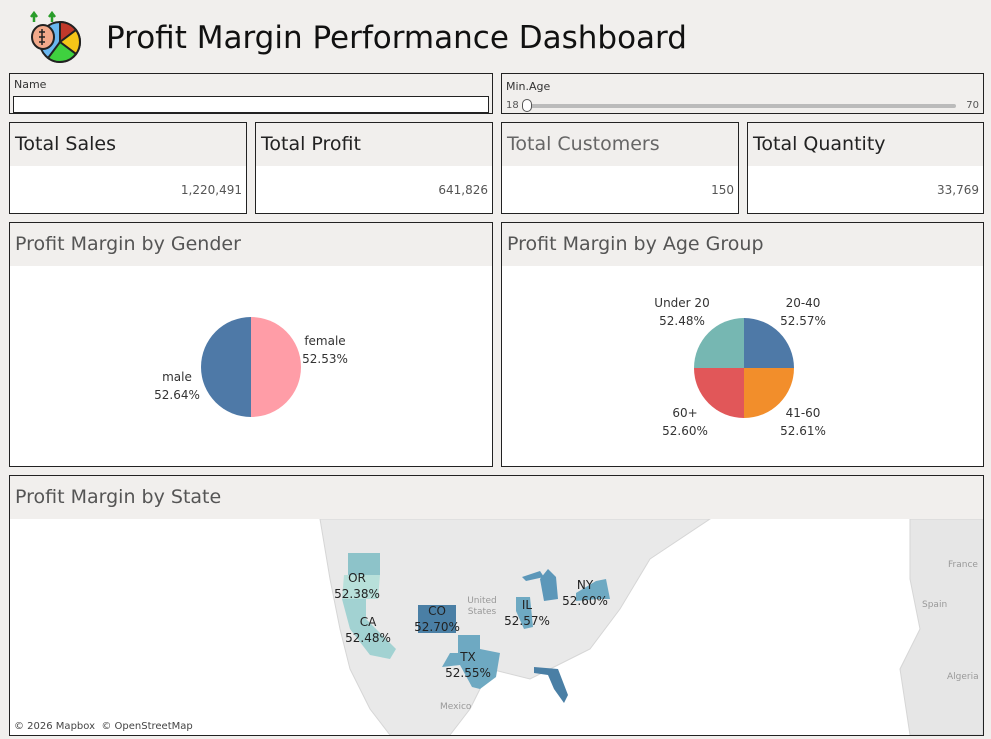  I want to click on 41-60-label: 41-60, so click(803, 413).